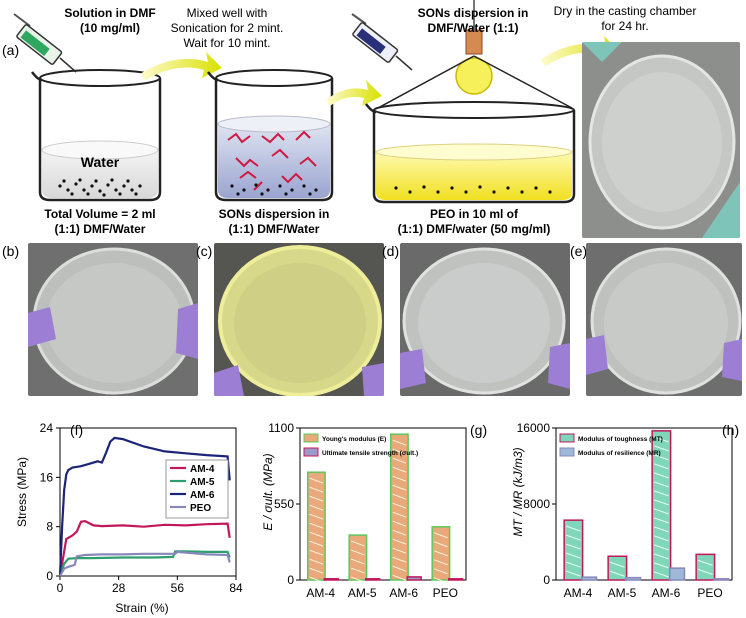 The height and width of the screenshot is (618, 746). Describe the element at coordinates (485, 319) in the screenshot. I see `film-photo-d` at that location.